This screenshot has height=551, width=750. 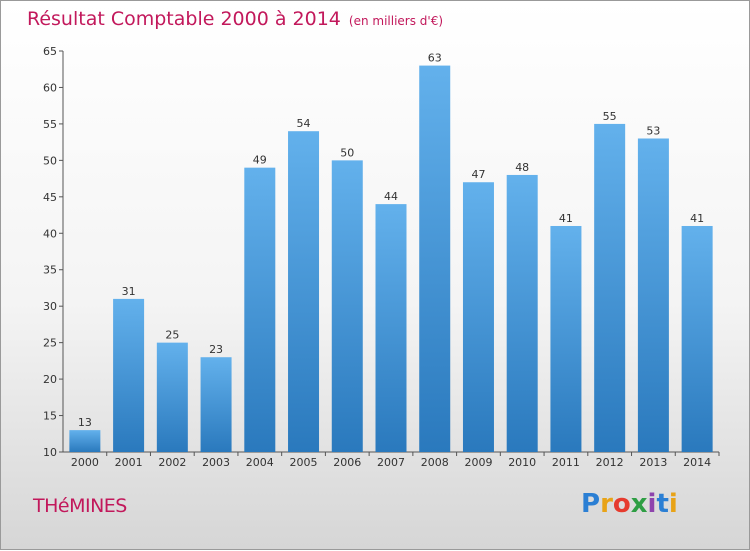 What do you see at coordinates (50, 343) in the screenshot?
I see `y-tick-label: 25` at bounding box center [50, 343].